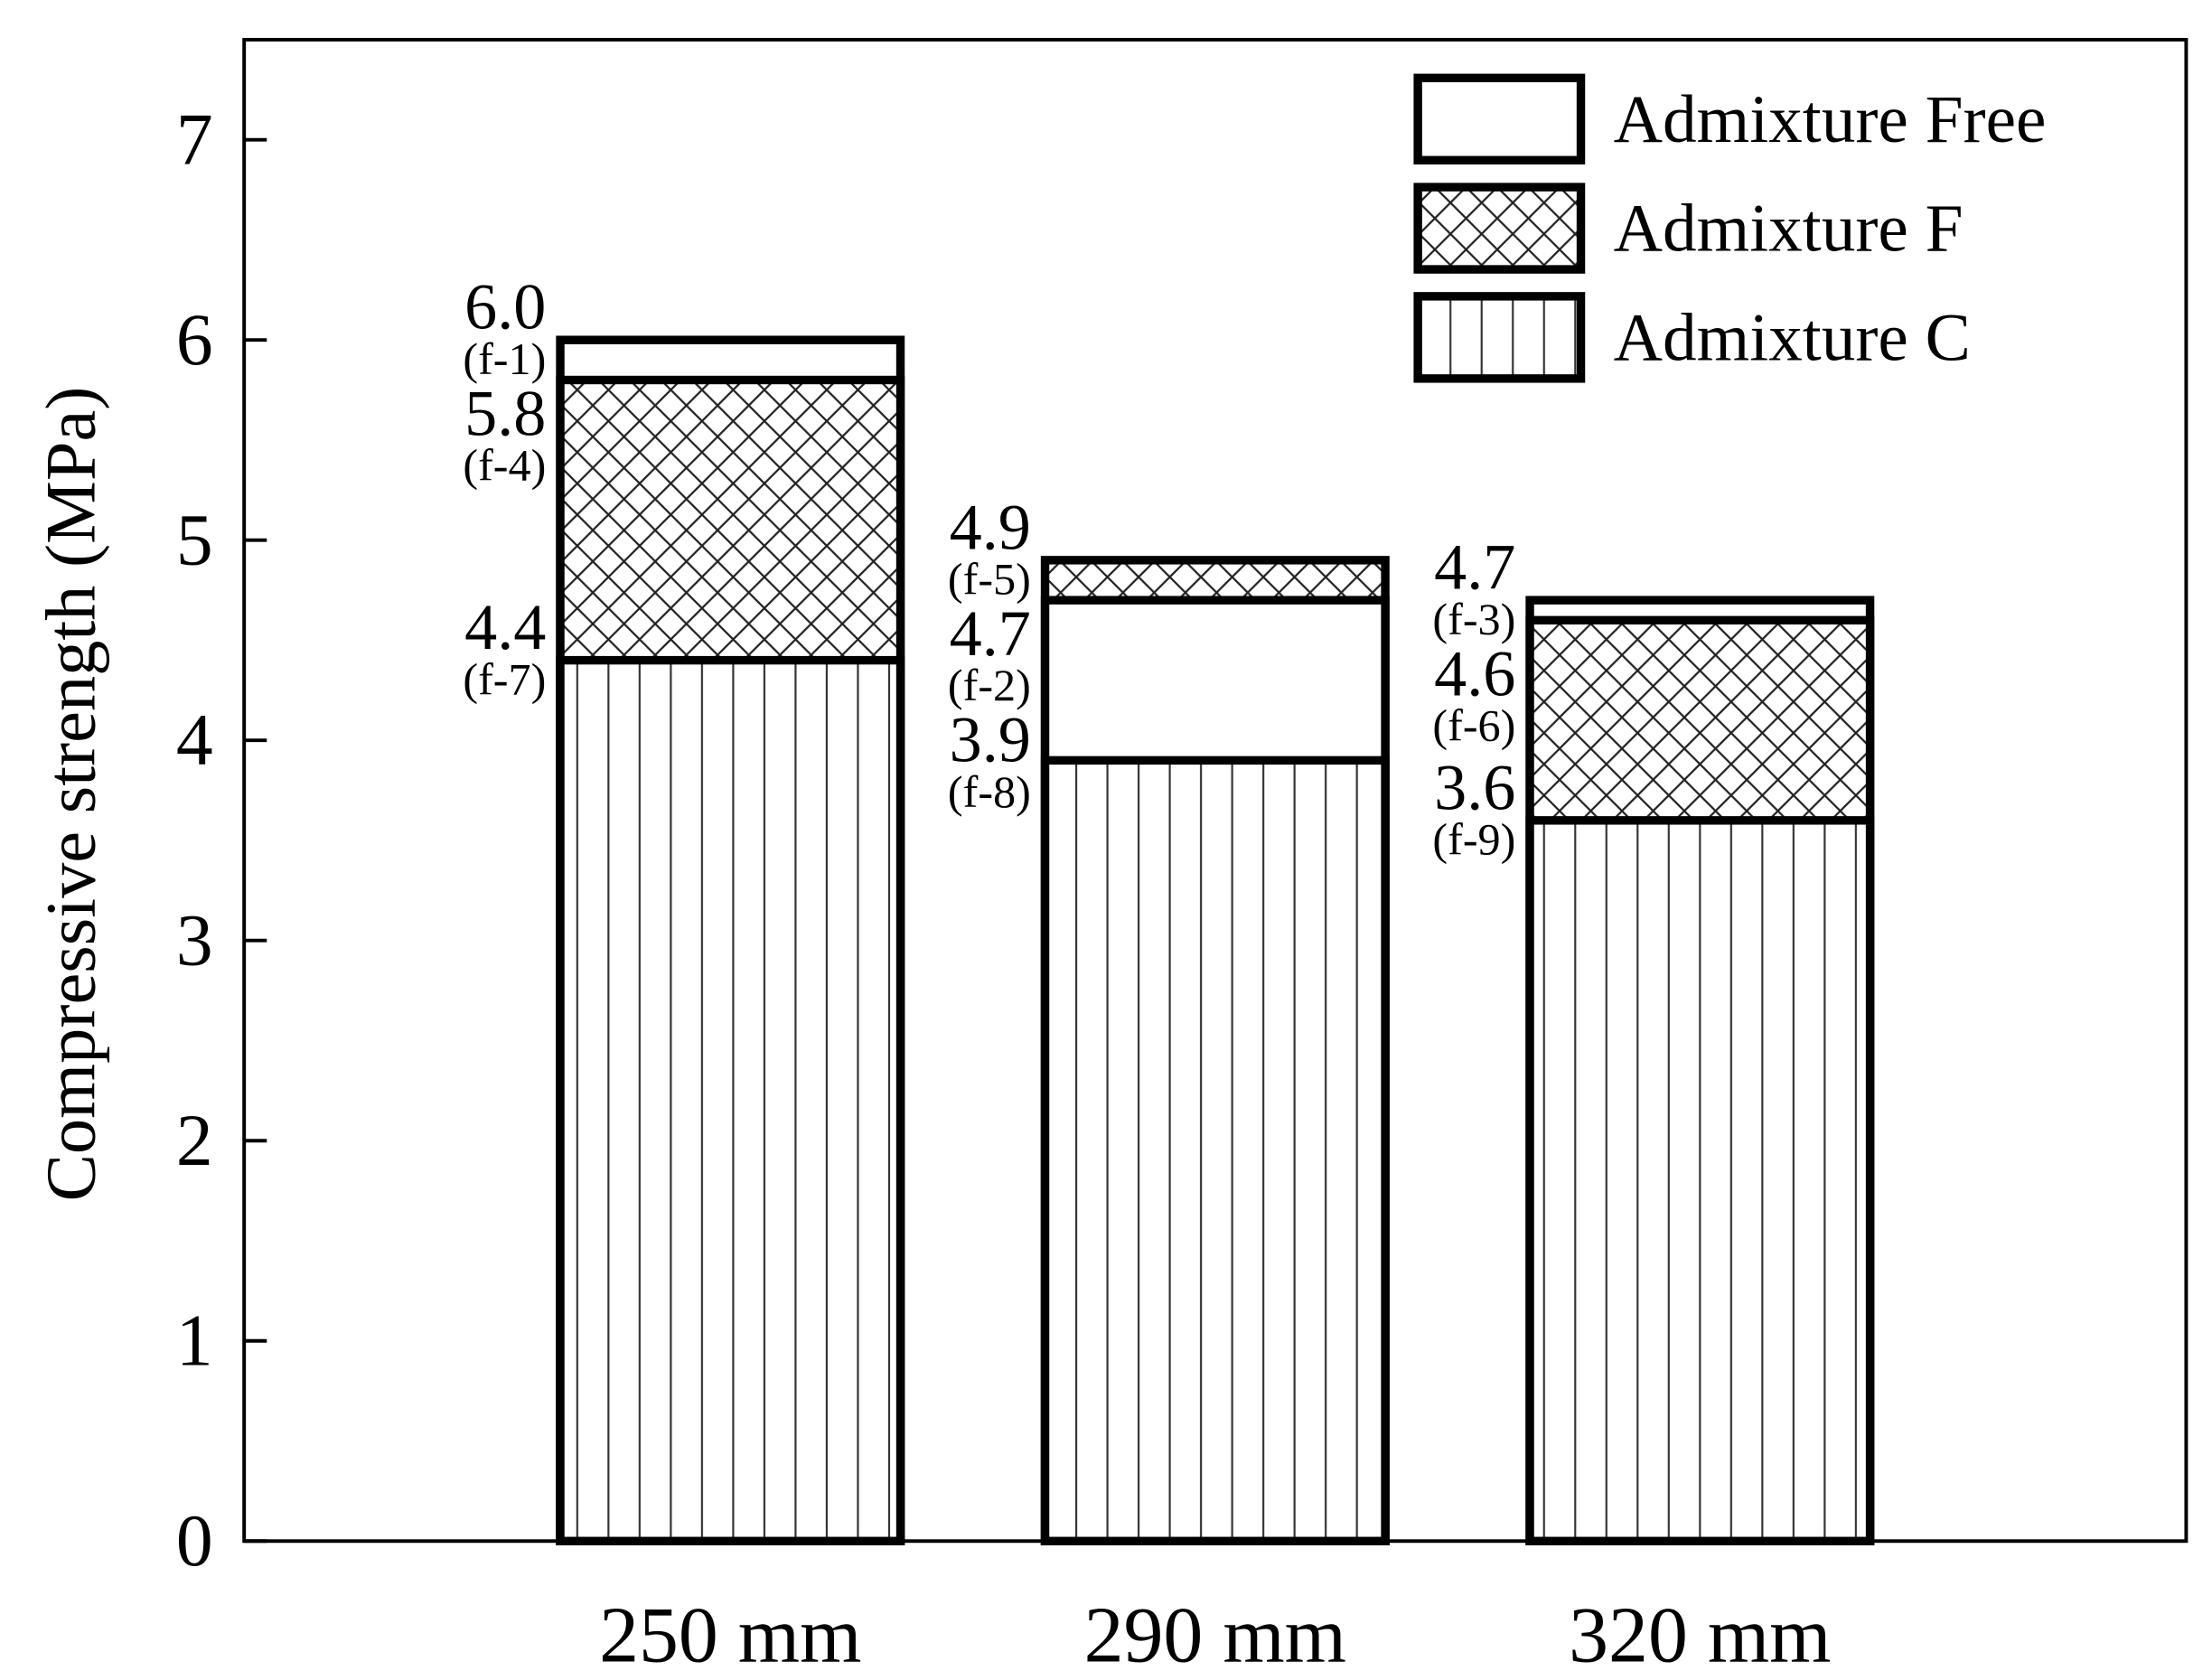 This screenshot has height=1680, width=2212. I want to click on data-tag: (f-9), so click(1473, 838).